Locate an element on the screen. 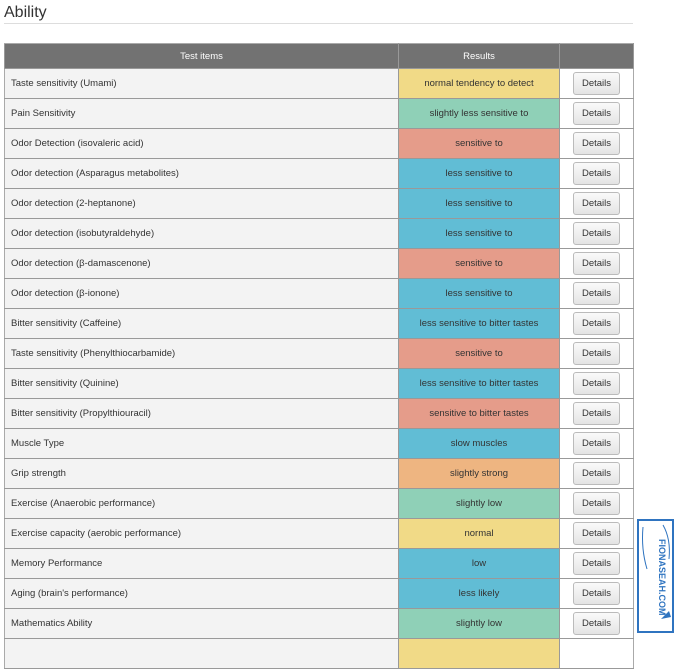 Image resolution: width=676 pixels, height=669 pixels. test-item: Odor Detection (isovaleric acid) is located at coordinates (201, 143).